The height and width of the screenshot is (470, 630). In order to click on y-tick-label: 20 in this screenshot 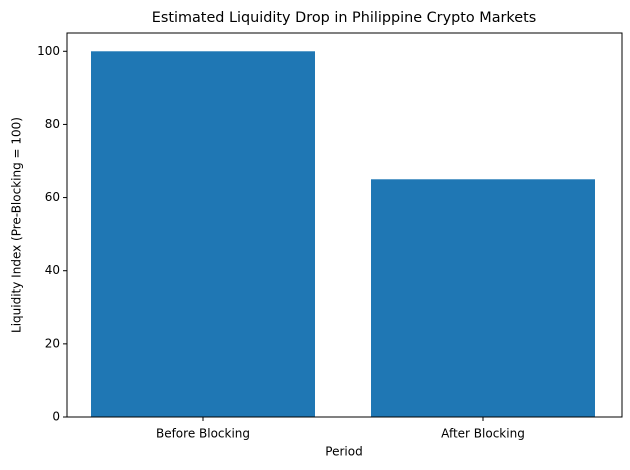, I will do `click(52, 343)`.